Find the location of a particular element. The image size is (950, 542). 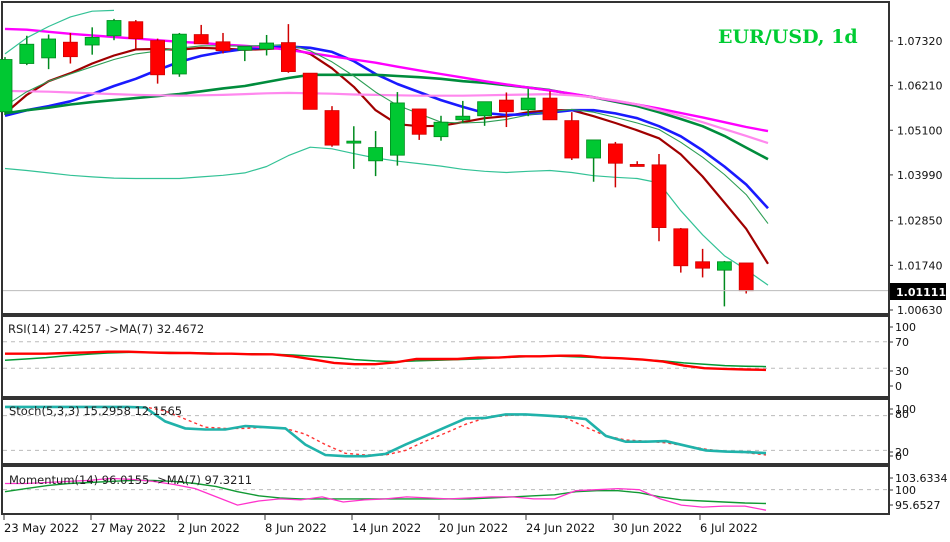

date-axis-label: 14 Jun 2022 is located at coordinates (386, 528).